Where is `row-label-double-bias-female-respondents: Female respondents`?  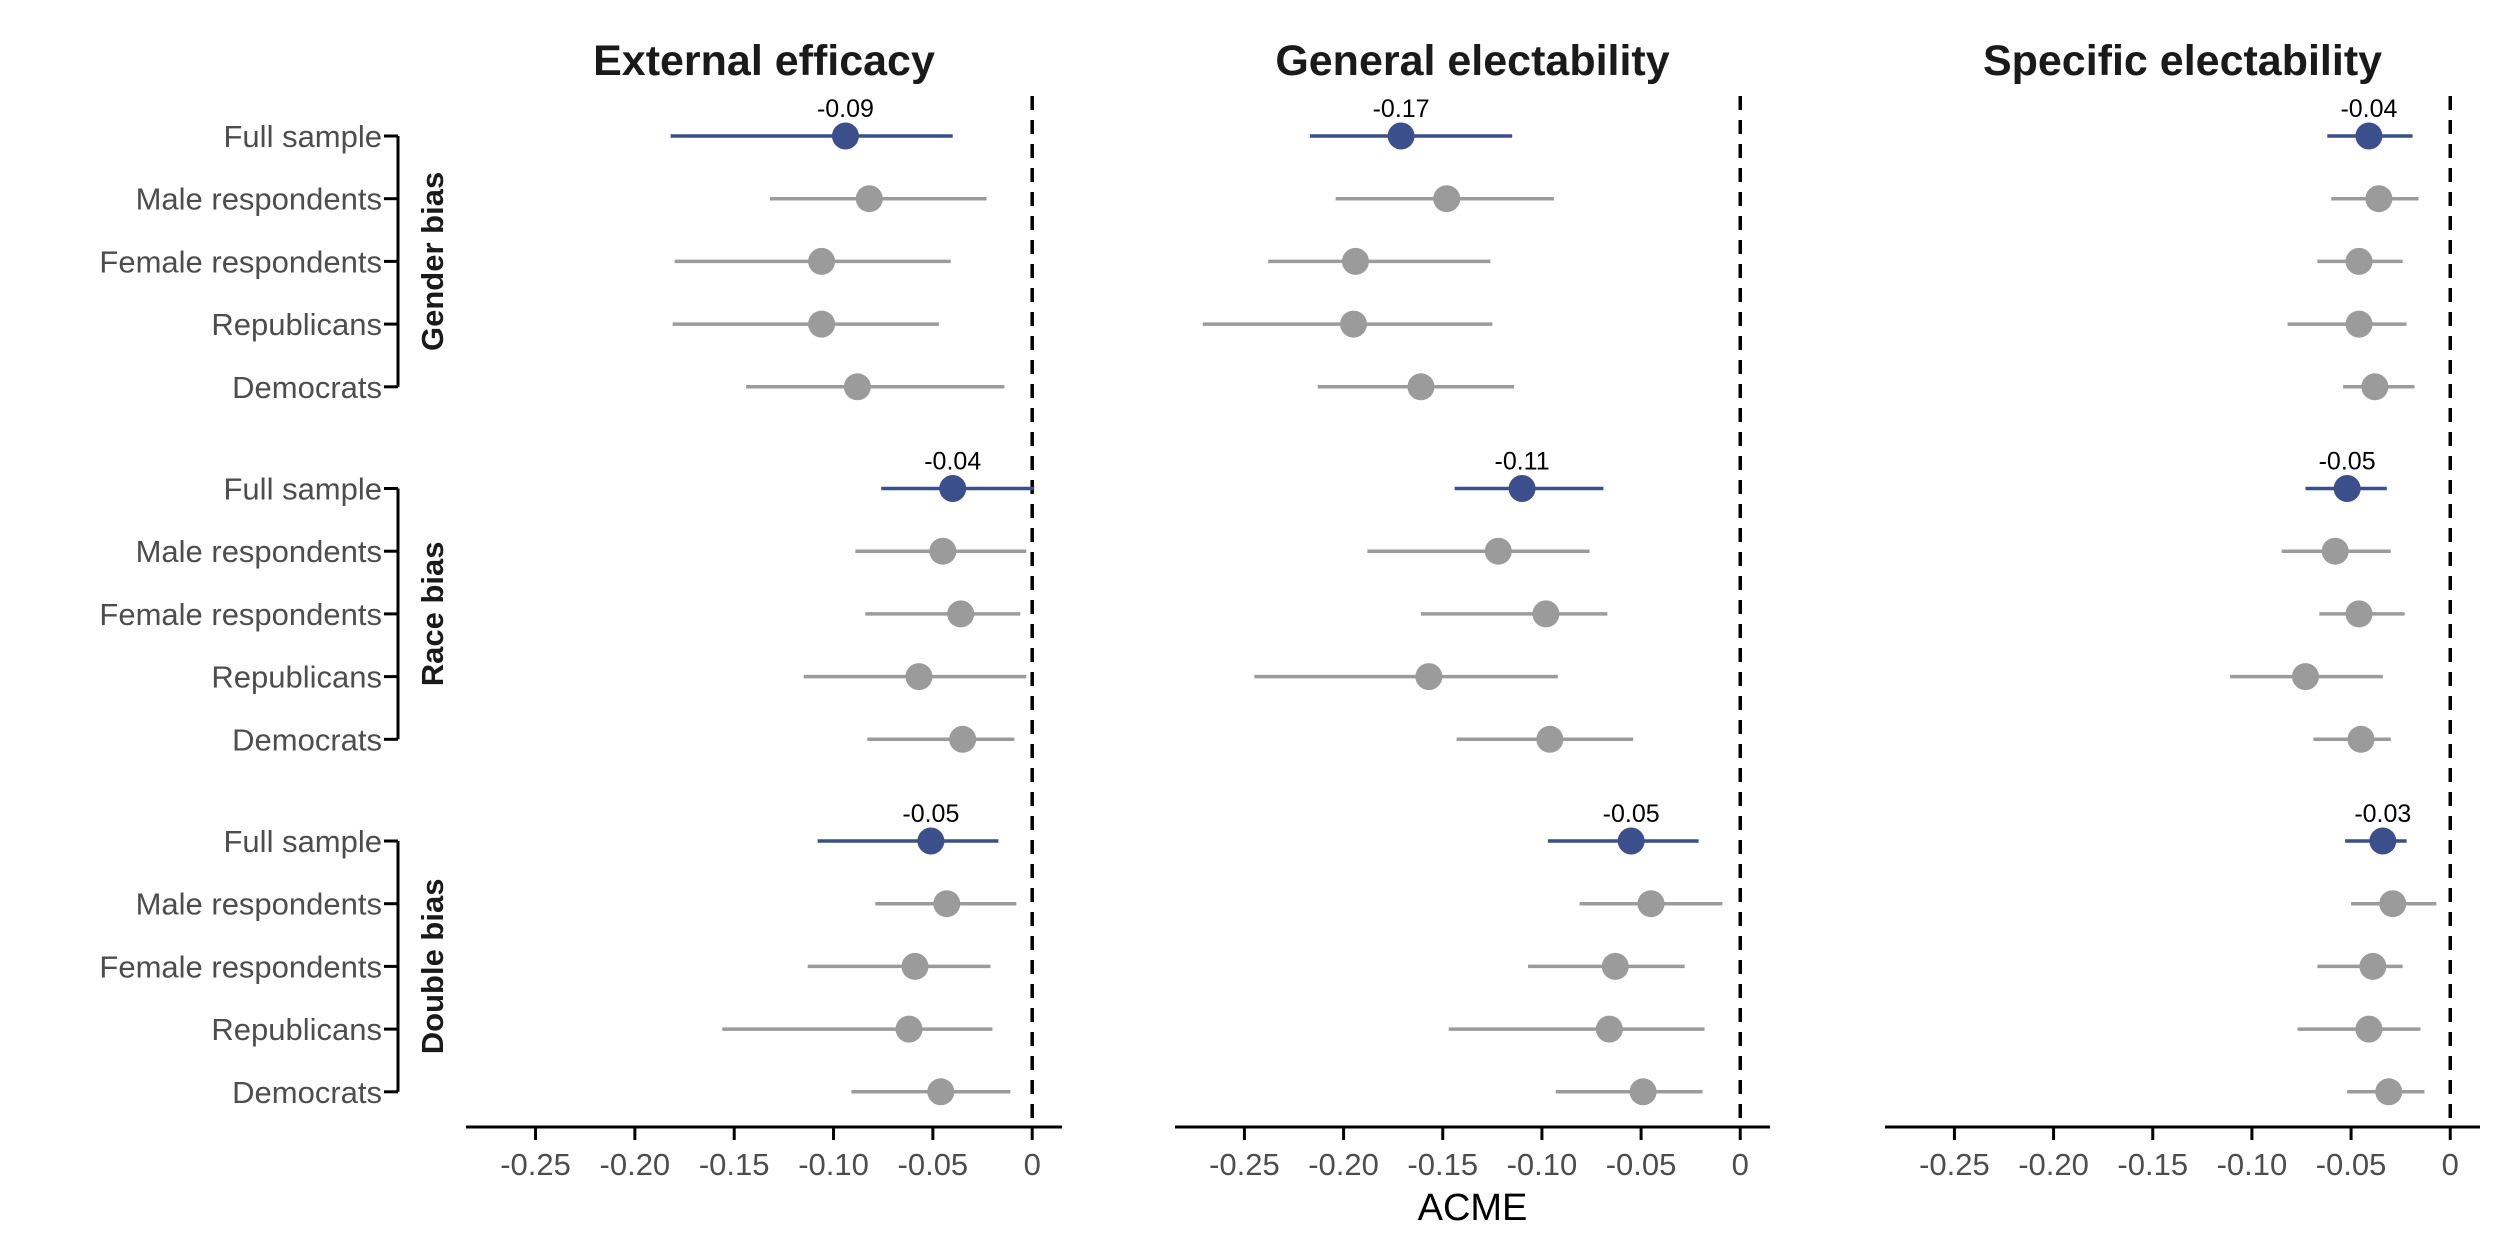 row-label-double-bias-female-respondents: Female respondents is located at coordinates (240, 966).